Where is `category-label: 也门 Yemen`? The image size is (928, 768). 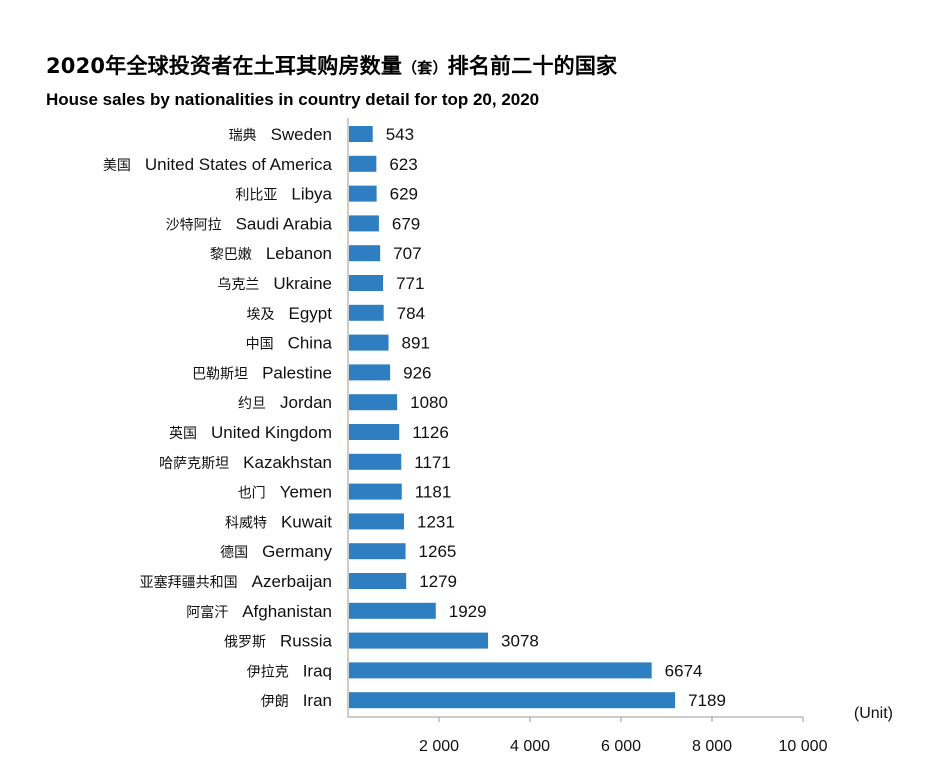
category-label: 也门 Yemen is located at coordinates (285, 492).